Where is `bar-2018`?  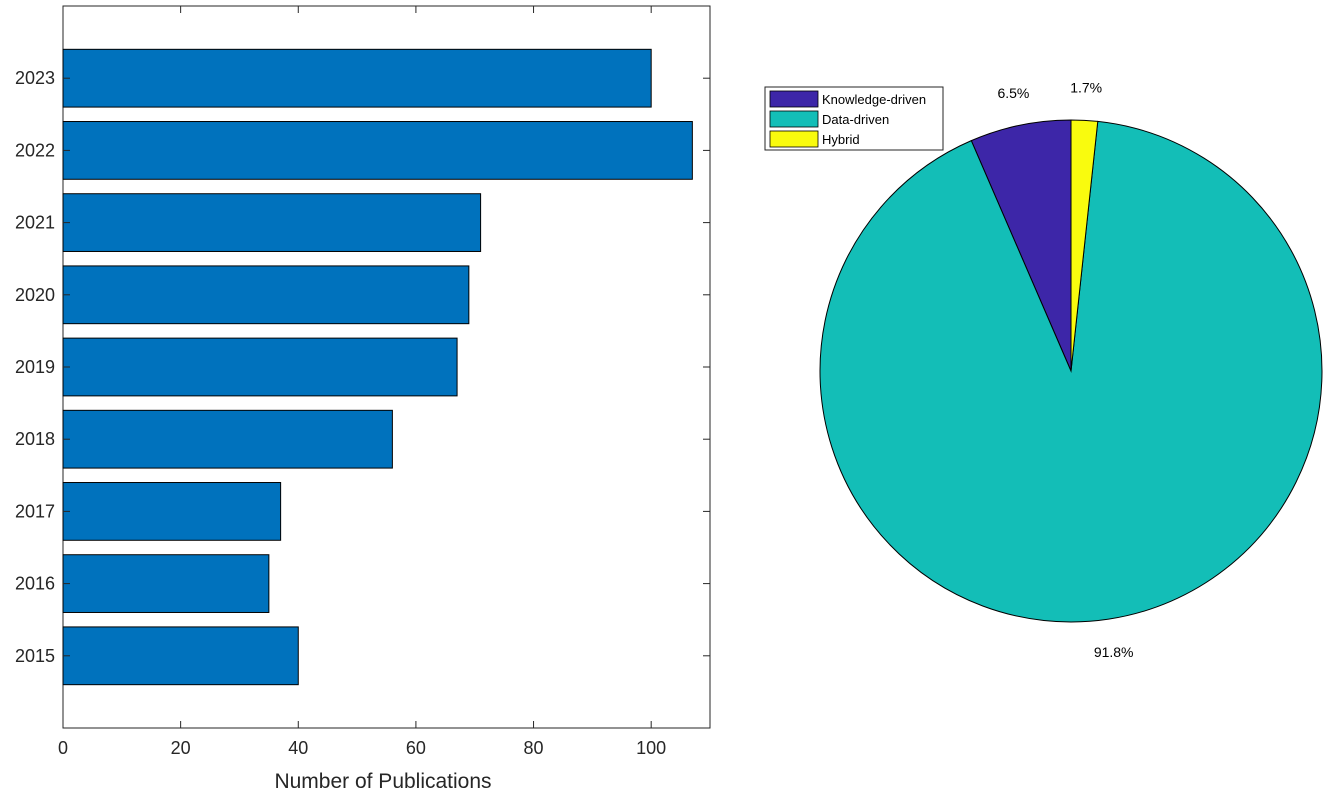
bar-2018 is located at coordinates (227, 439).